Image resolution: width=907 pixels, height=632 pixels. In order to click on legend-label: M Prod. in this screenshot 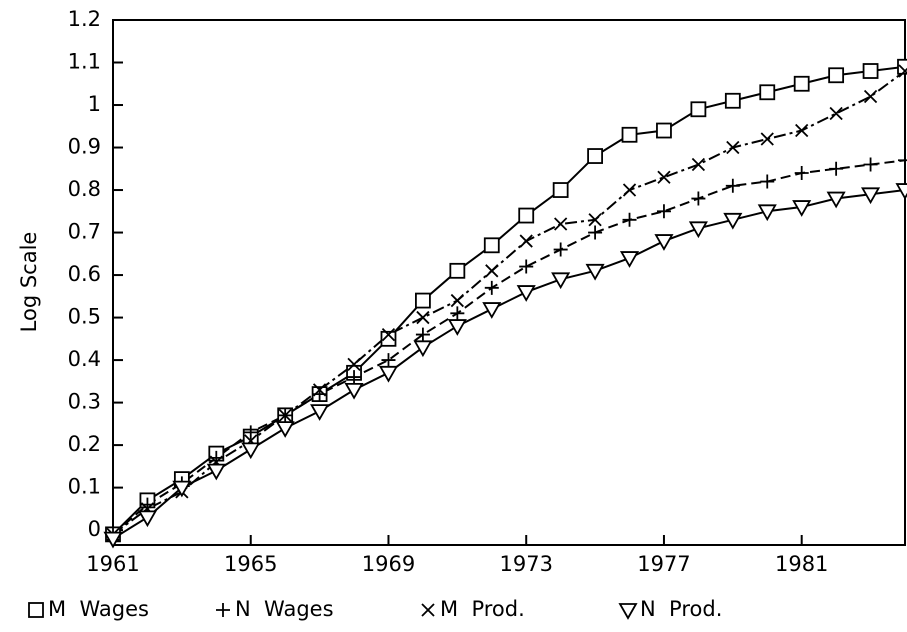, I will do `click(482, 609)`.